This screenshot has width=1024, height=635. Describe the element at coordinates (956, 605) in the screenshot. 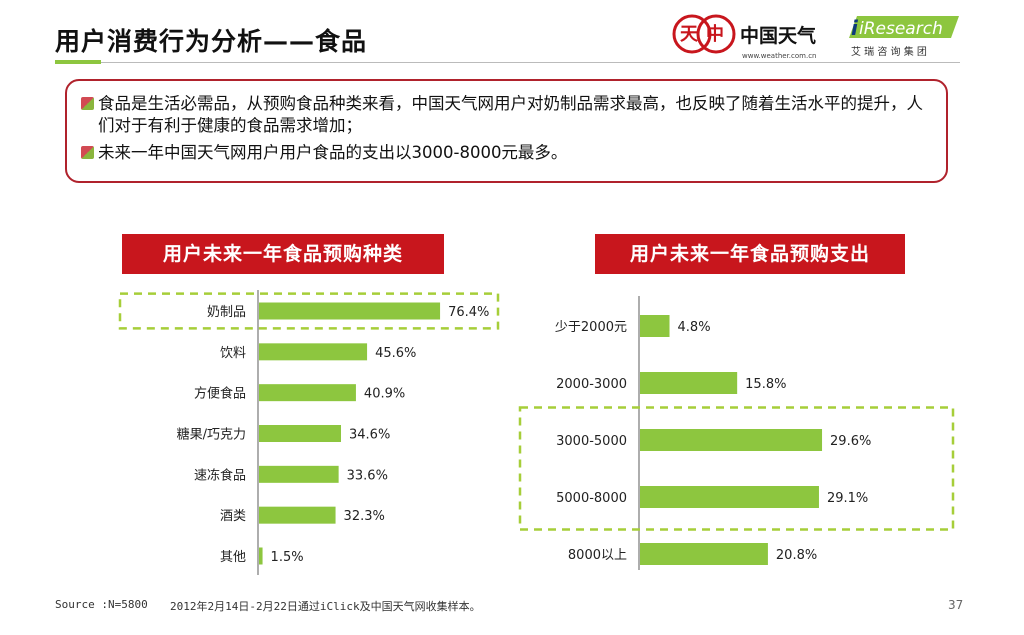

I see `page-number: 37` at that location.